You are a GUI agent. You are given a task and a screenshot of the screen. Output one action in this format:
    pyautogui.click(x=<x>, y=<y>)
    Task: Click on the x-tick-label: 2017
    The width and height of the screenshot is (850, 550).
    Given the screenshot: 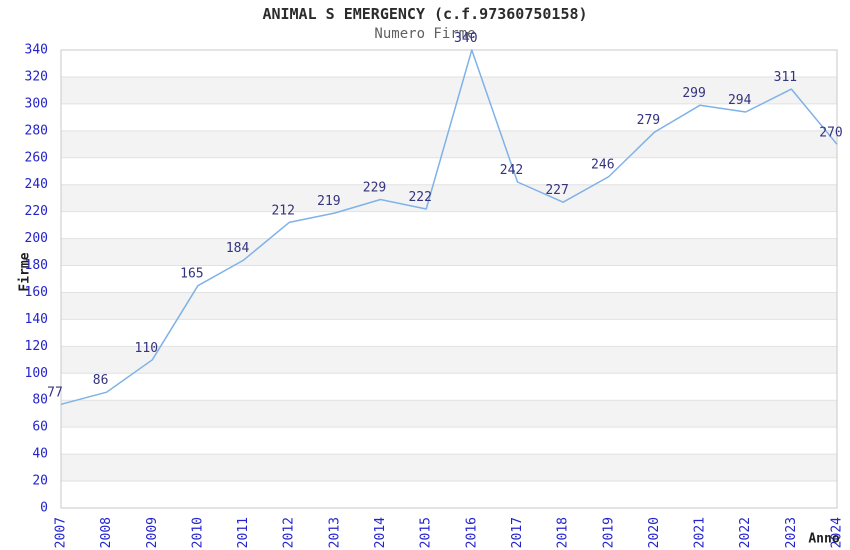 What is the action you would take?
    pyautogui.click(x=517, y=532)
    